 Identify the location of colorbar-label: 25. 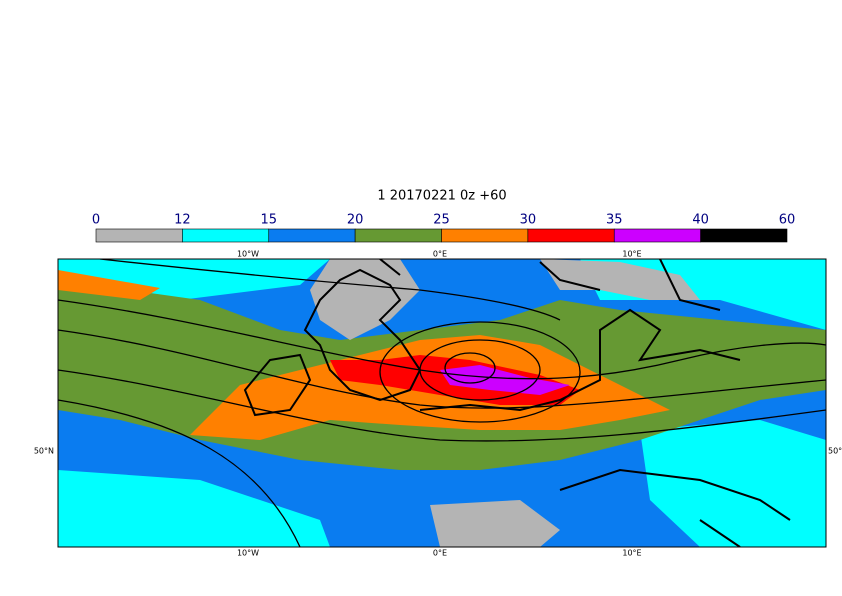
(441, 220).